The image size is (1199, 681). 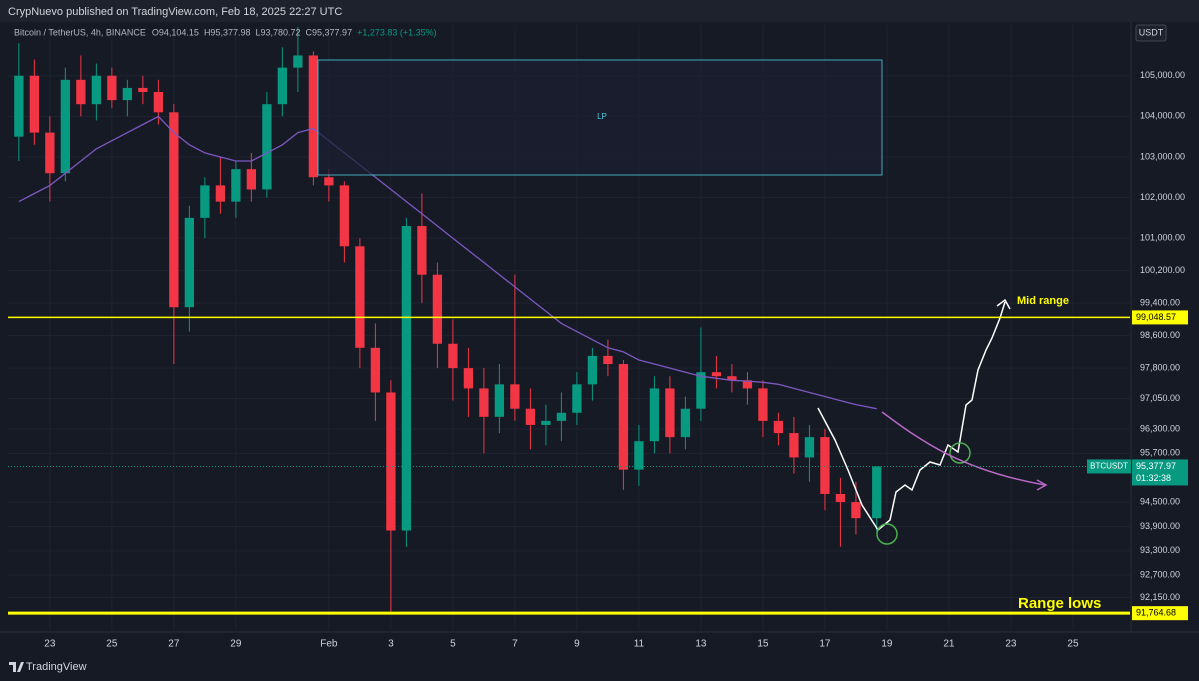 What do you see at coordinates (1042, 485) in the screenshot?
I see `ma-projection-arrow` at bounding box center [1042, 485].